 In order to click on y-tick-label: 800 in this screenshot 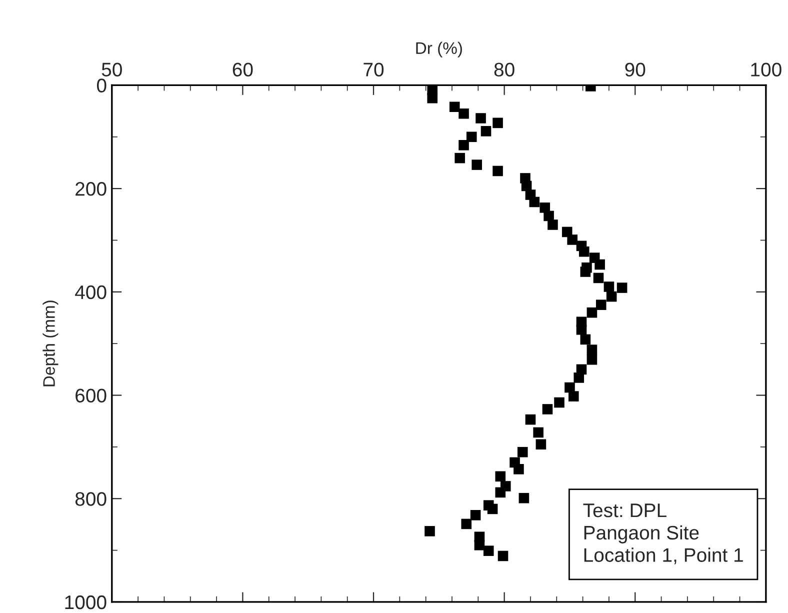, I will do `click(90, 499)`.